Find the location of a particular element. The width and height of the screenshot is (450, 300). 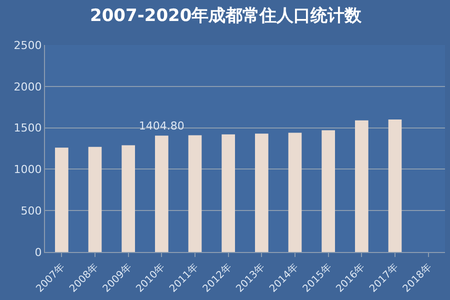

y-tick-label: 0 is located at coordinates (38, 252).